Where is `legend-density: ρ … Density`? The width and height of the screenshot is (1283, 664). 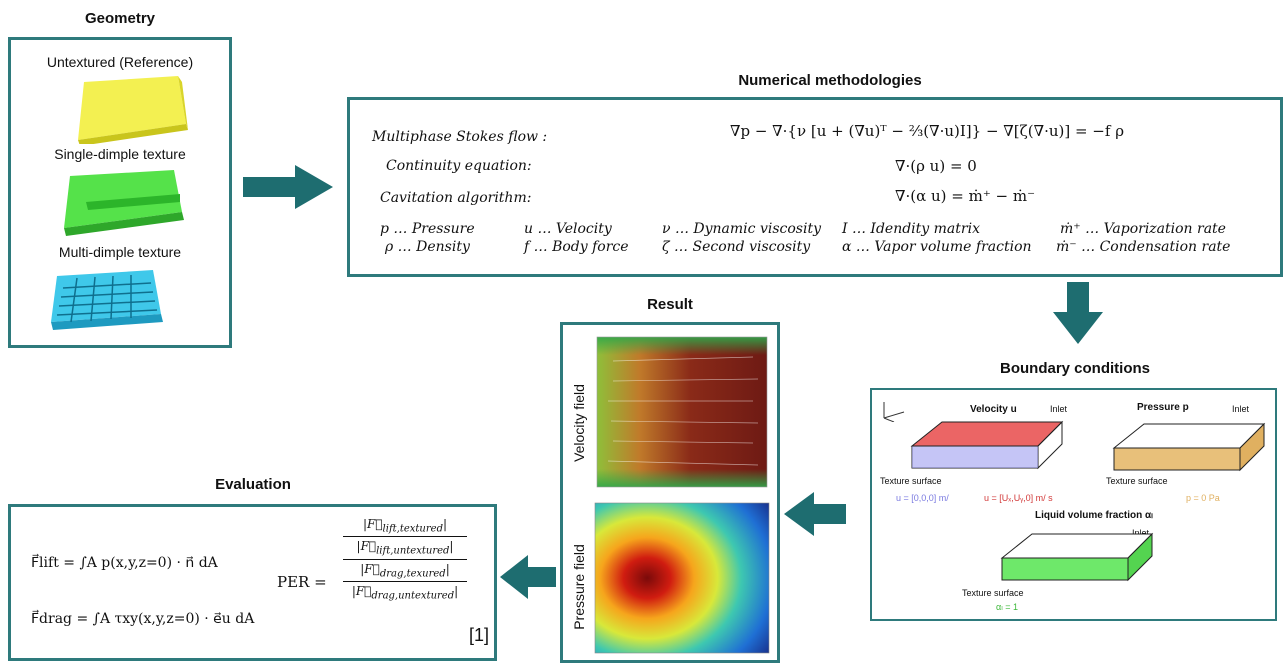 legend-density: ρ … Density is located at coordinates (427, 247).